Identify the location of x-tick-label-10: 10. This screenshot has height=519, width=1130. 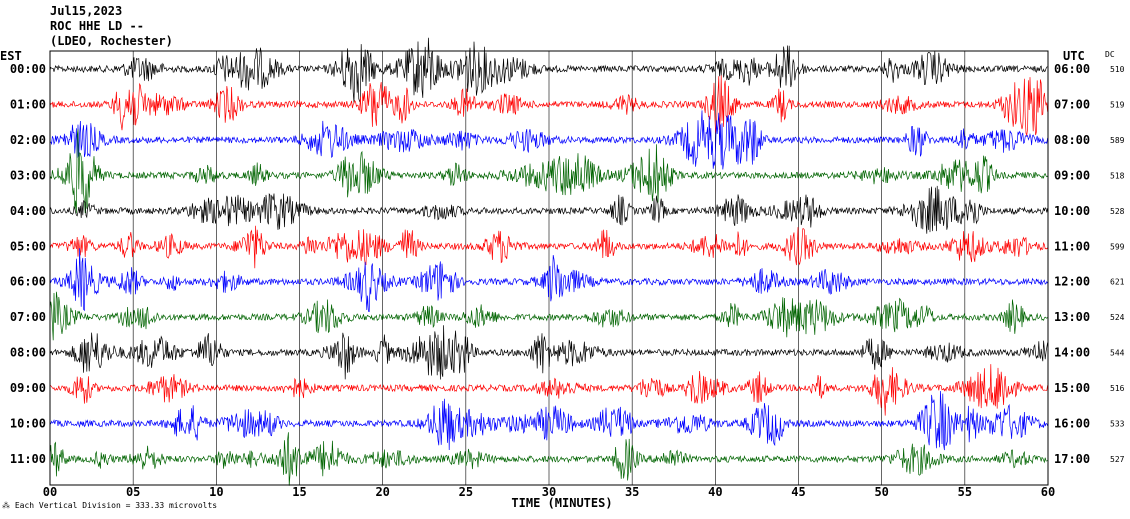
(216, 492).